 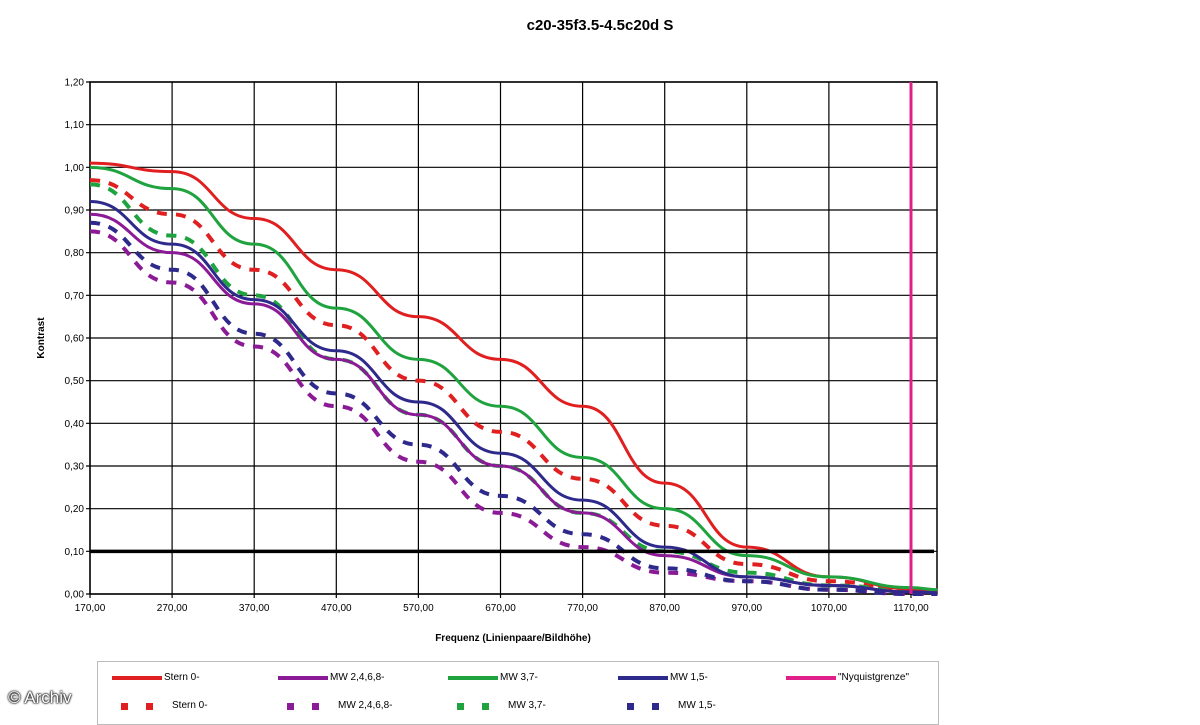 I want to click on legend-item-mw2468-solid: MW 2,4,6,8-, so click(x=331, y=677).